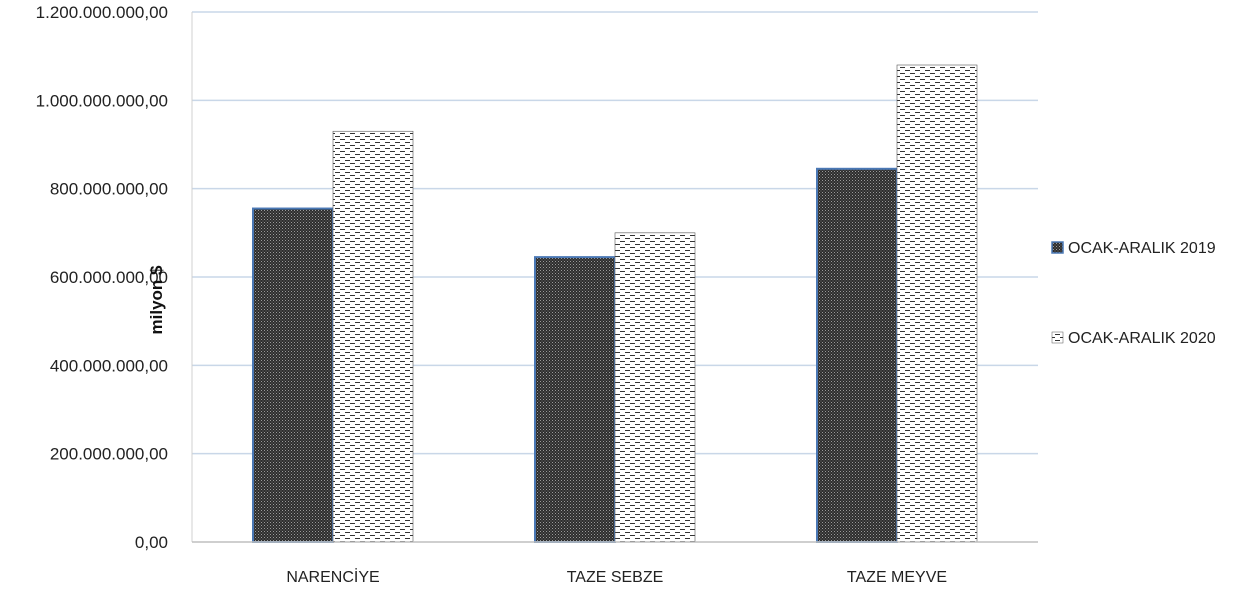  I want to click on y-tick-label: 0,00, so click(151, 542).